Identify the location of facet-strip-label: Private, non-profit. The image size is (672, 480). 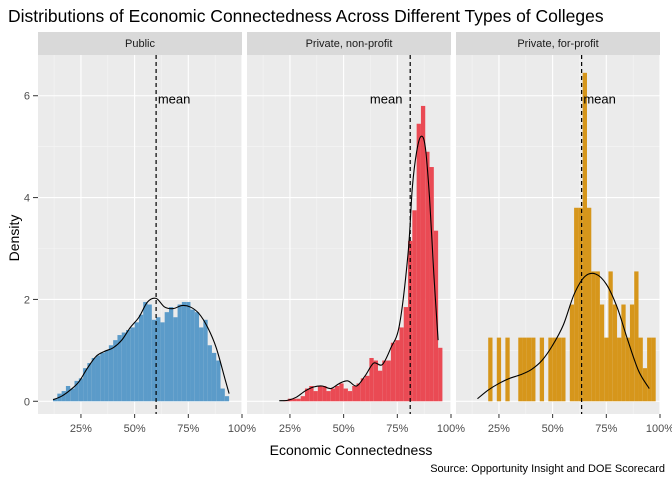
(349, 44).